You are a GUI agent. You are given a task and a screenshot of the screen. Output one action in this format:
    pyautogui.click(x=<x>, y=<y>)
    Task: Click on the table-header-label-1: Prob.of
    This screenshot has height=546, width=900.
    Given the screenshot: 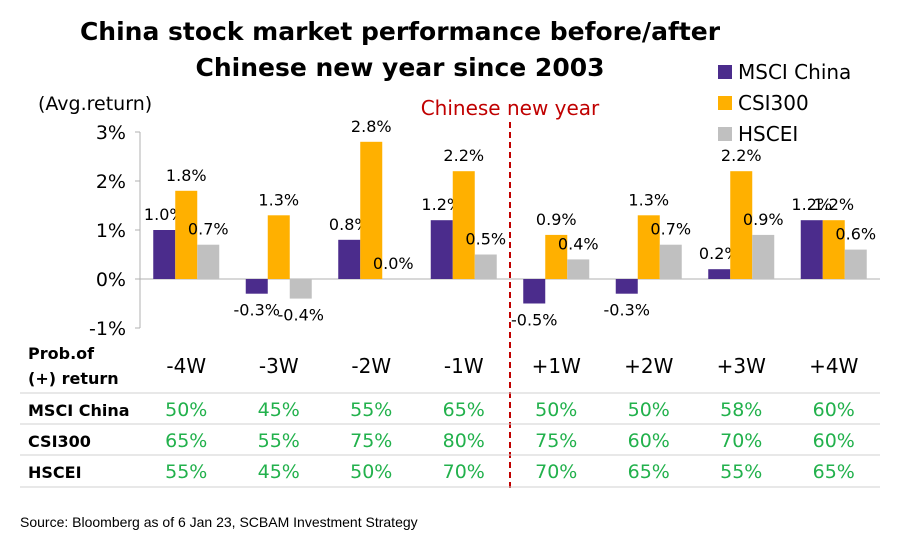 What is the action you would take?
    pyautogui.click(x=61, y=353)
    